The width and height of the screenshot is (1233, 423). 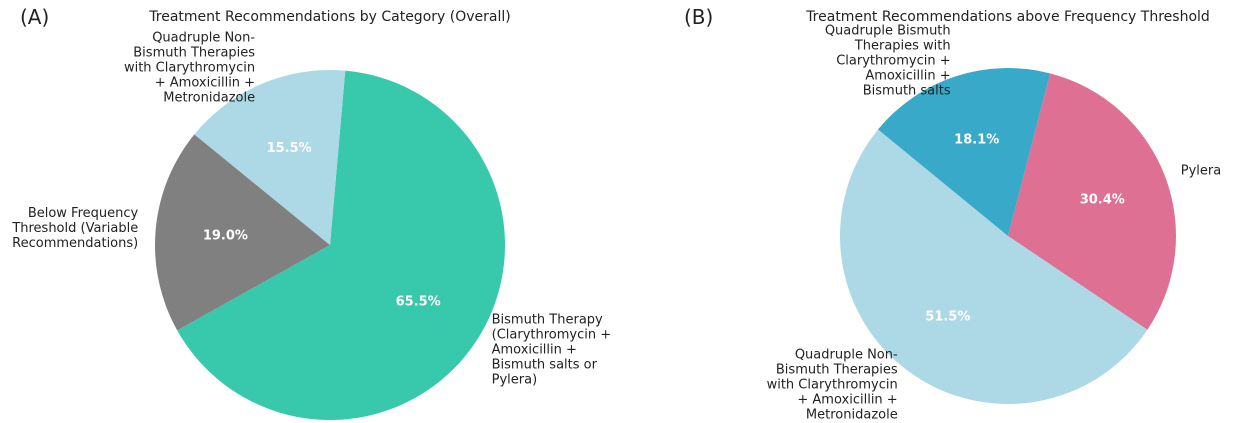 I want to click on percent-label: 51.5%, so click(x=947, y=316).